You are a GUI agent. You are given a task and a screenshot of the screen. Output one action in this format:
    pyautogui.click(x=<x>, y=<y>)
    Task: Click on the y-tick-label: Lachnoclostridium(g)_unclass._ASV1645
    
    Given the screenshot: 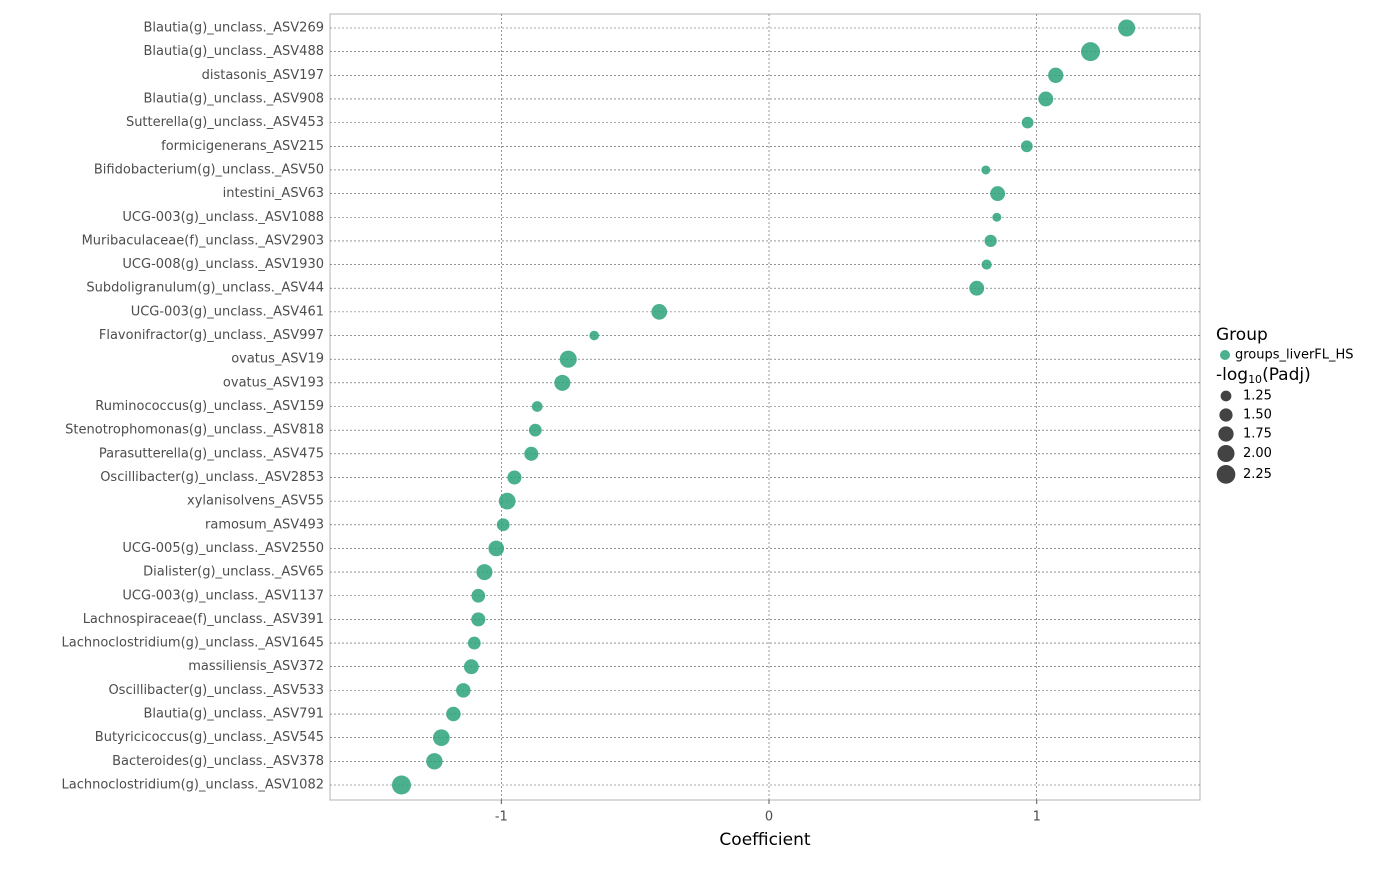 What is the action you would take?
    pyautogui.click(x=193, y=643)
    